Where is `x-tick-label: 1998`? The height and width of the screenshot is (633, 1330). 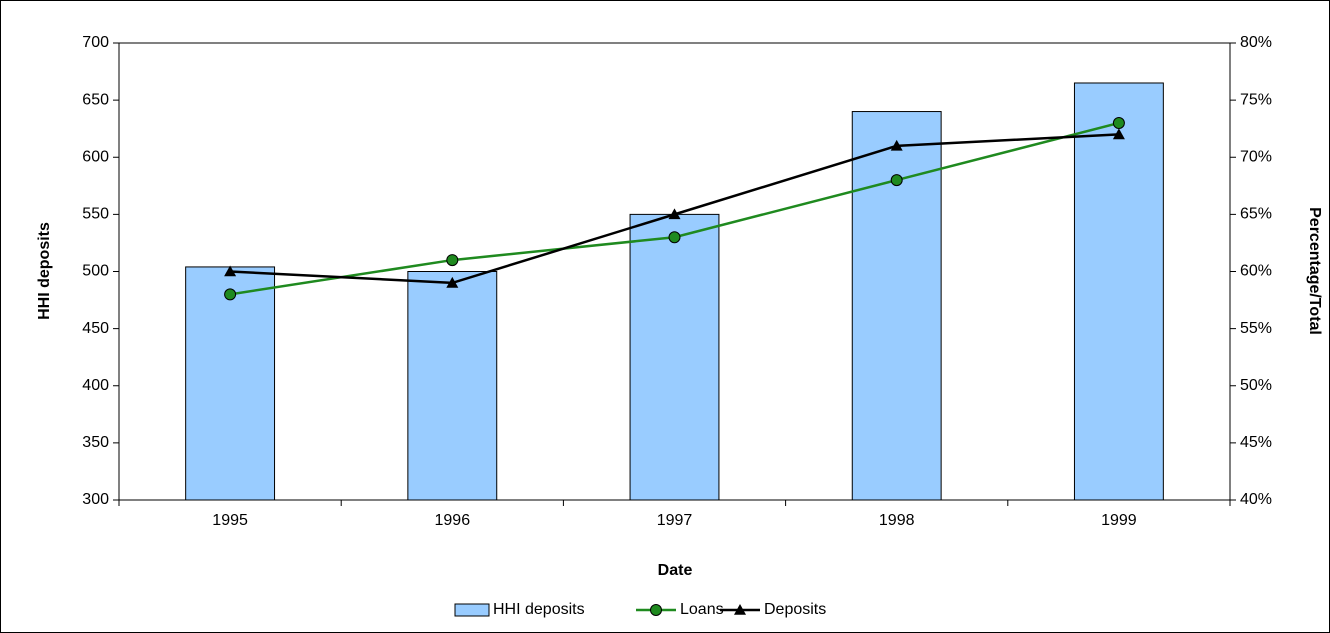
x-tick-label: 1998 is located at coordinates (897, 520).